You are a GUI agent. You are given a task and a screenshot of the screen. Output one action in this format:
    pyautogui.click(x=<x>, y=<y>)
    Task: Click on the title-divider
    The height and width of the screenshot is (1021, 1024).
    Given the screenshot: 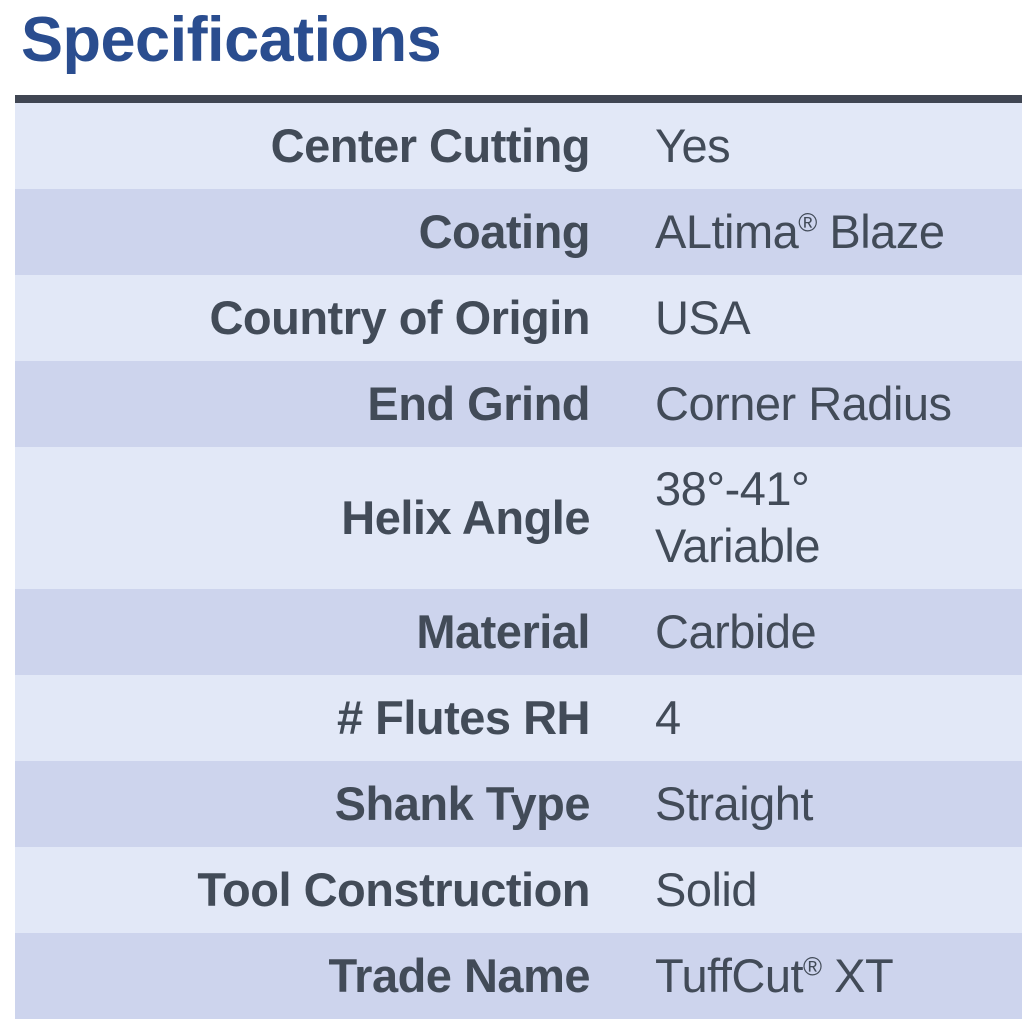 What is the action you would take?
    pyautogui.click(x=518, y=99)
    